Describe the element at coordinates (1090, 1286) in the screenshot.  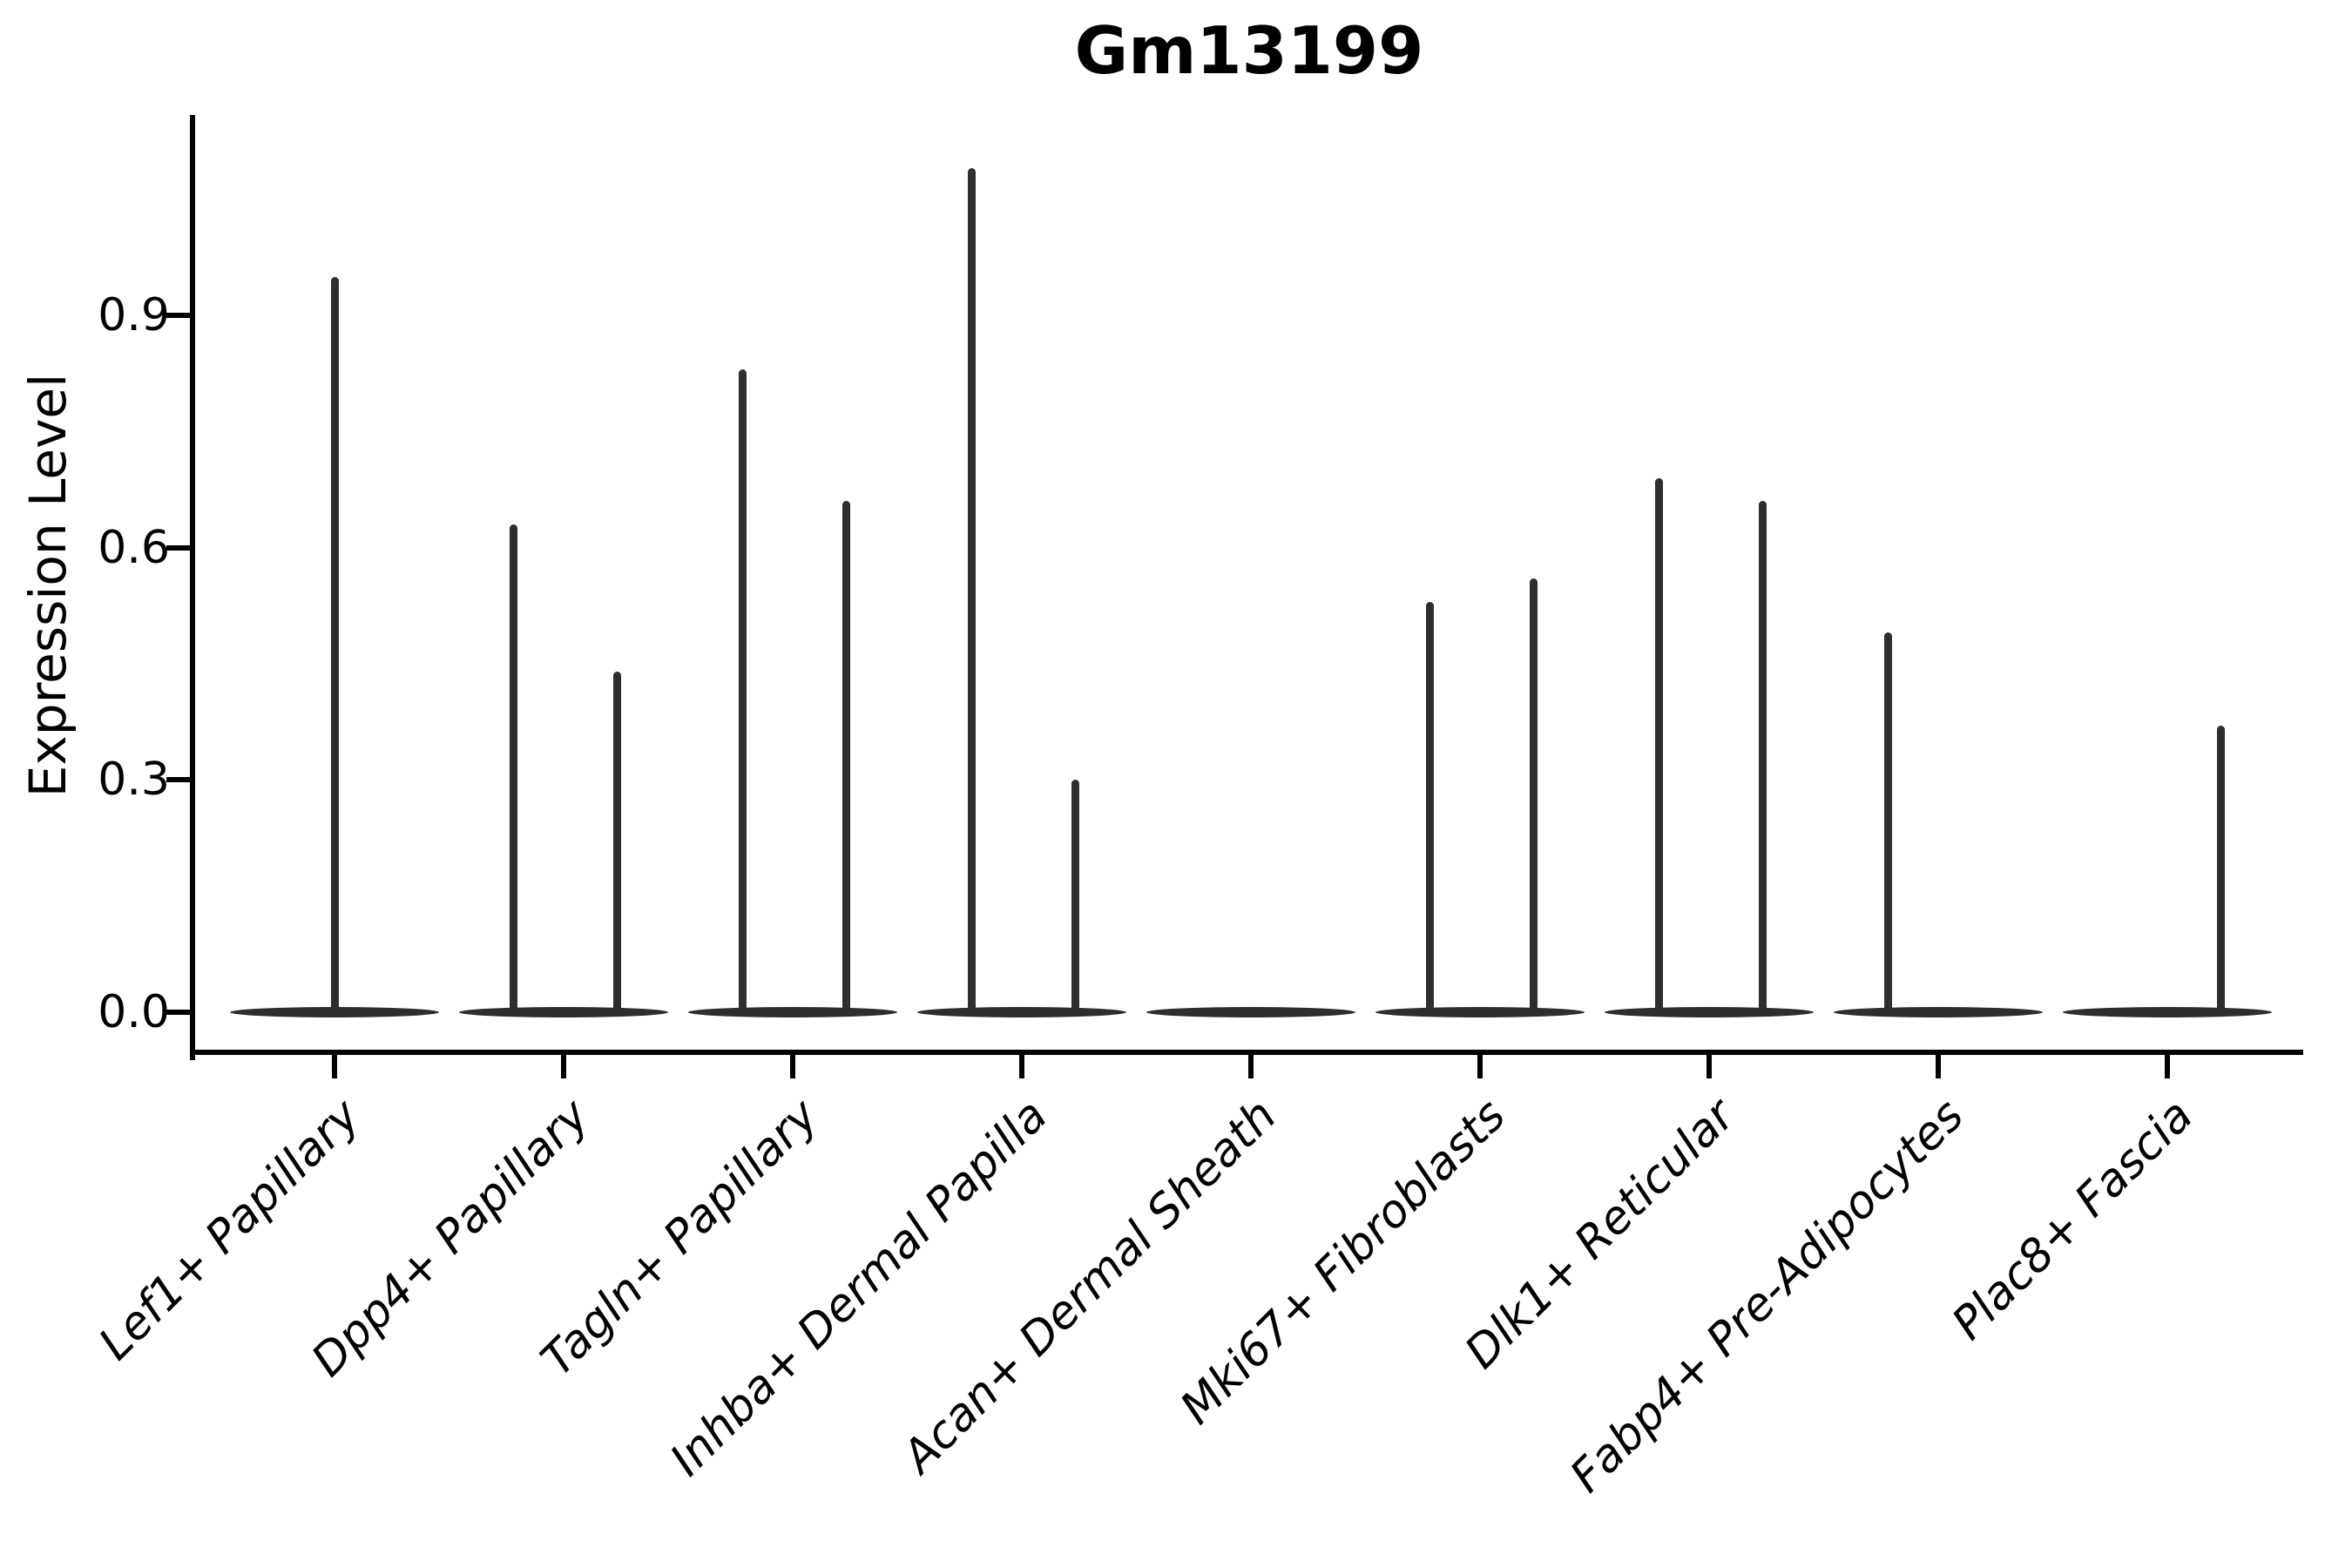
I see `x-tick-label: Acan+ Dermal Sheath` at that location.